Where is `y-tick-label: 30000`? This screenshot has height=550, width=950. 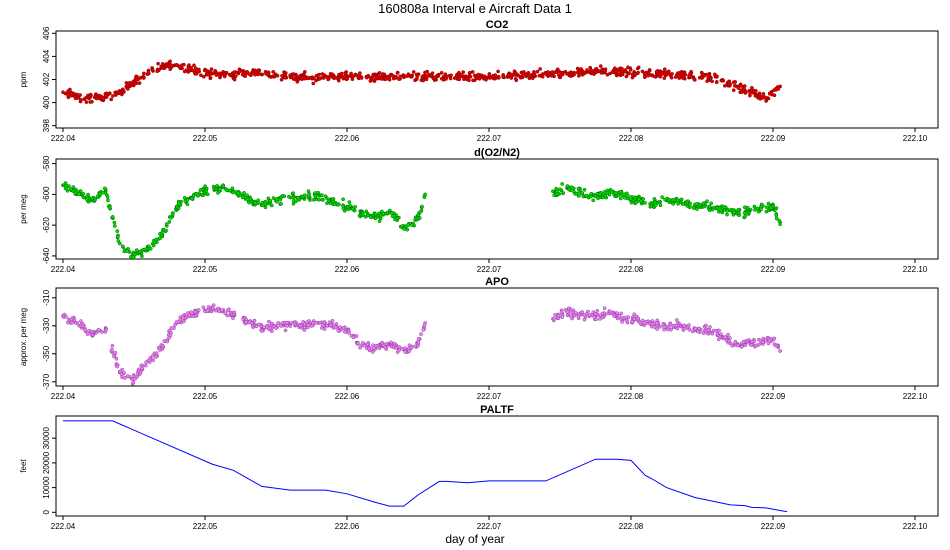 y-tick-label: 30000 is located at coordinates (46, 438).